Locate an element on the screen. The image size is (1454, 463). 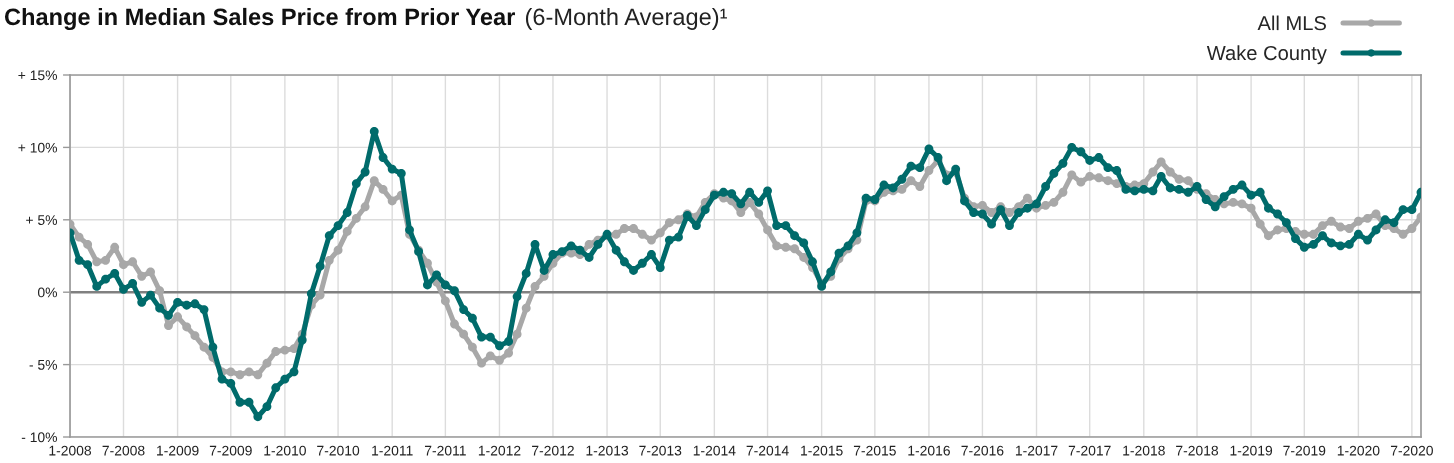
y-tick-label: + 15% is located at coordinates (38, 75).